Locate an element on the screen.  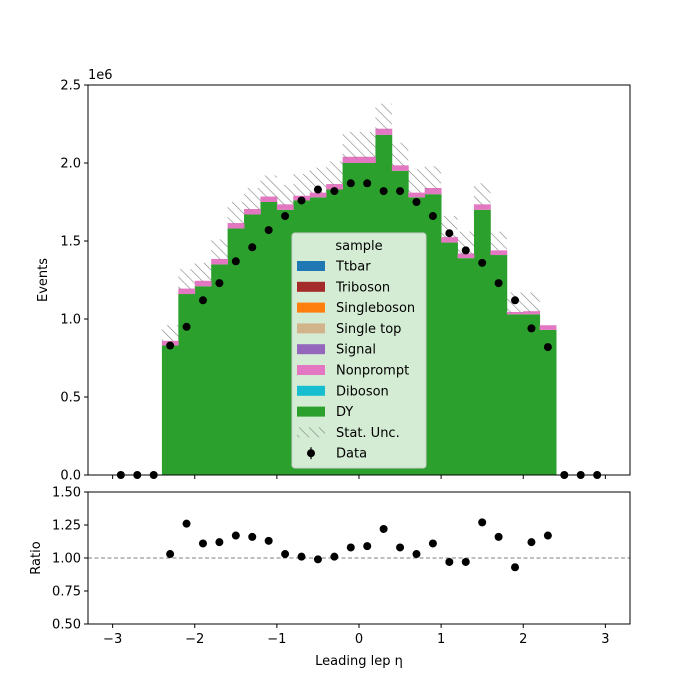
ratio-y-tick-label: 1.25 is located at coordinates (66, 526).